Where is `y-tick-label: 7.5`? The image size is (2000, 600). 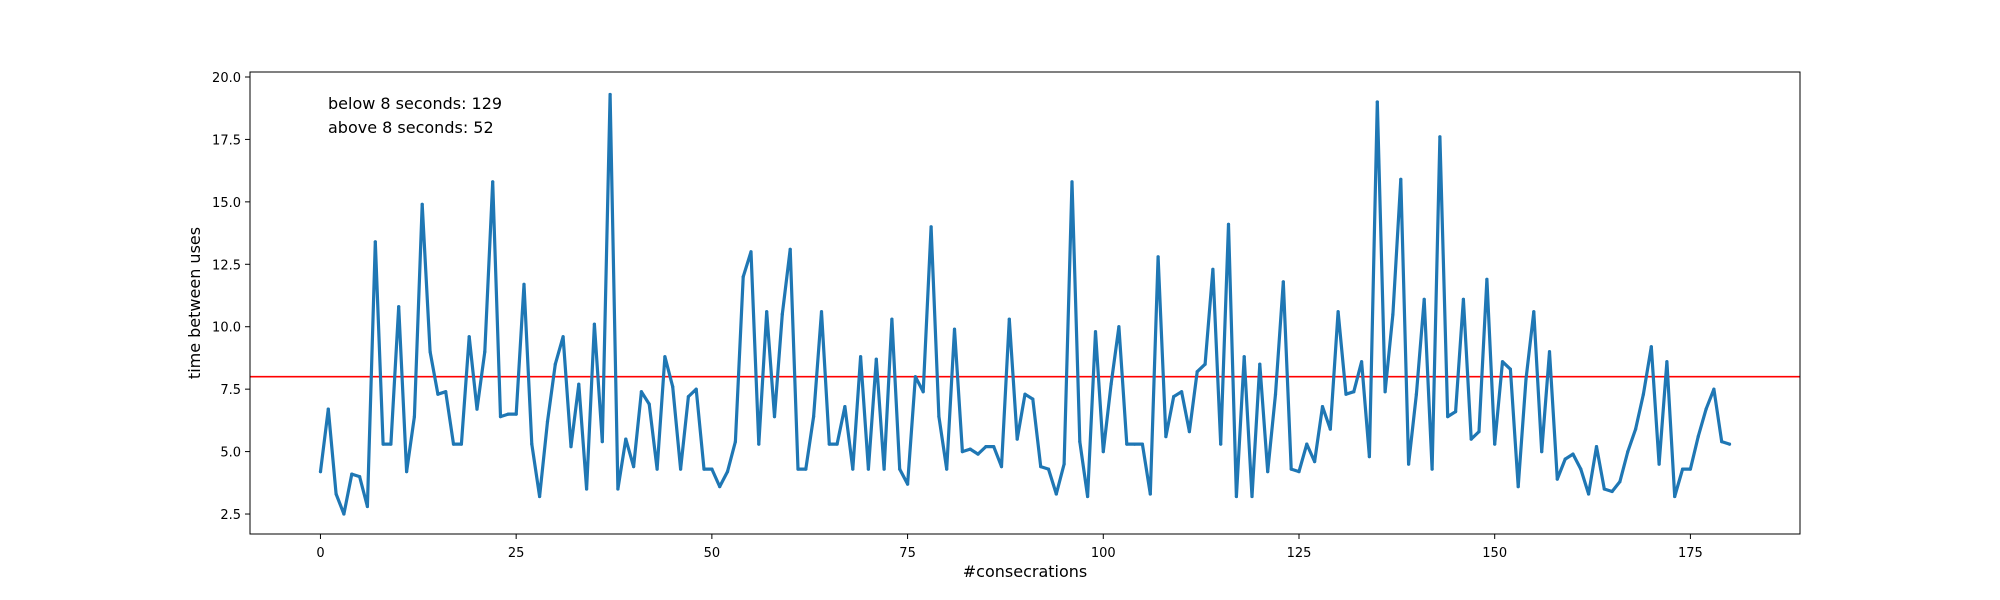
y-tick-label: 7.5 is located at coordinates (230, 390).